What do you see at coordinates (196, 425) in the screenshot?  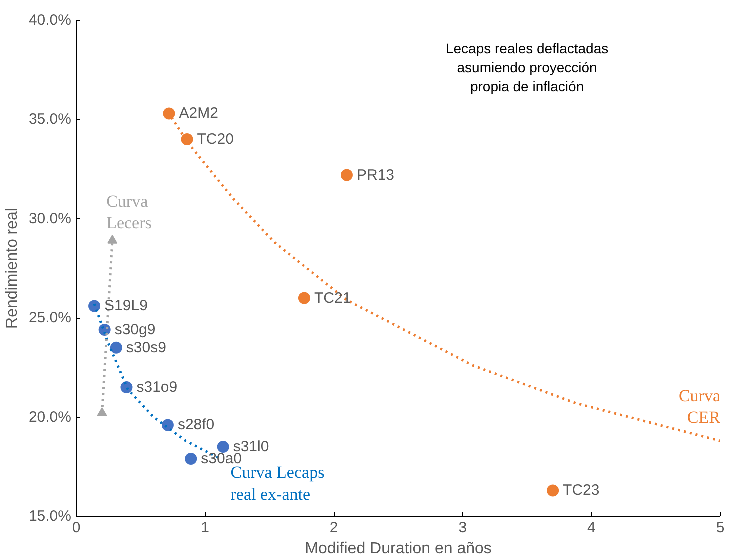 I see `annotation: s28f0` at bounding box center [196, 425].